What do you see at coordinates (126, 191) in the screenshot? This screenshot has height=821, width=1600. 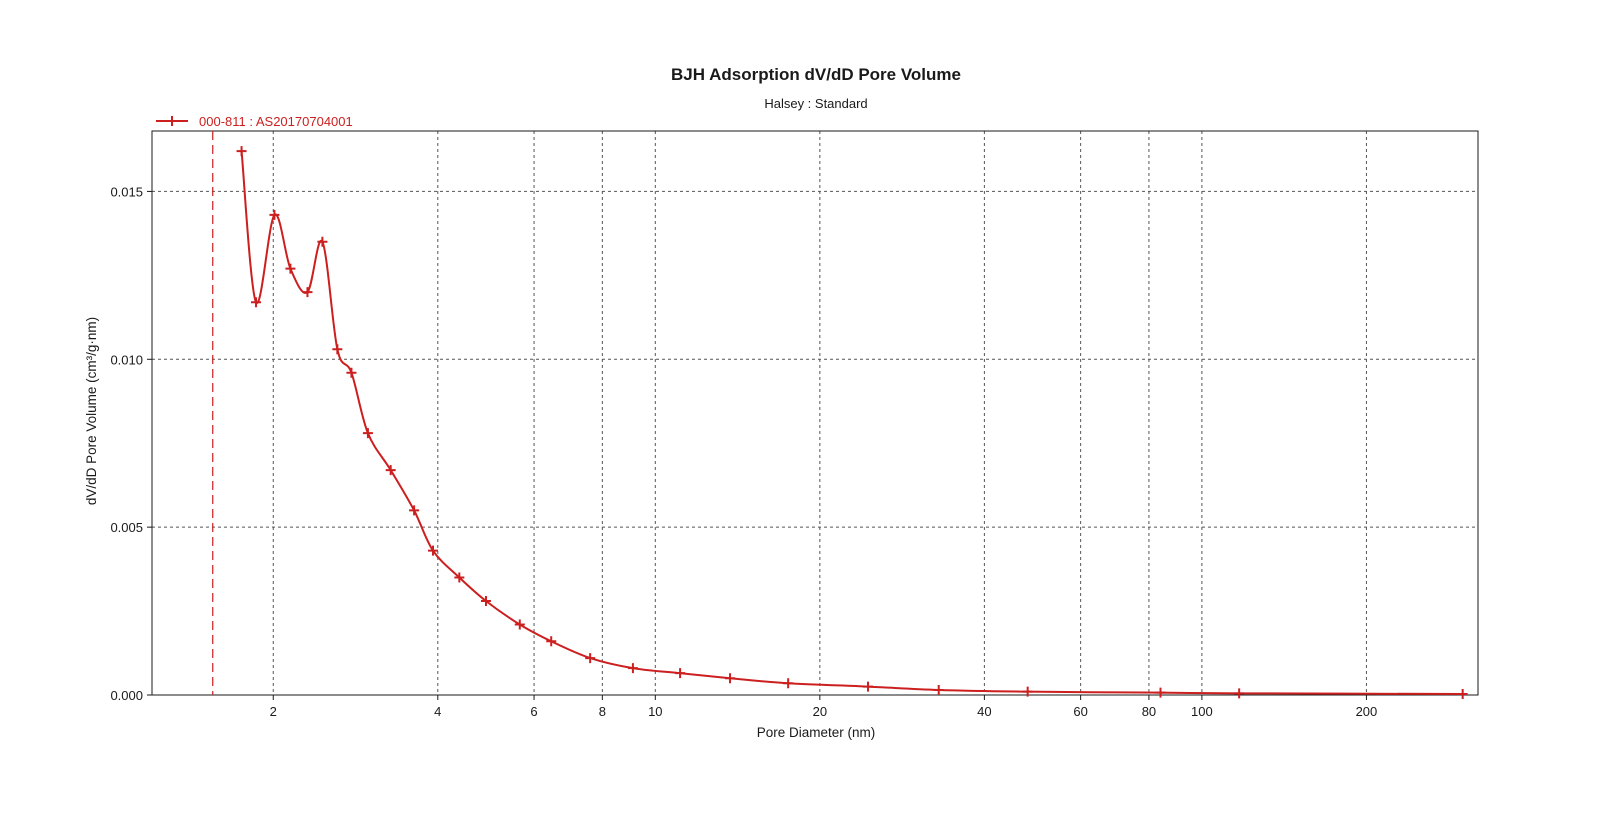 I see `y-tick-label: 0.015` at bounding box center [126, 191].